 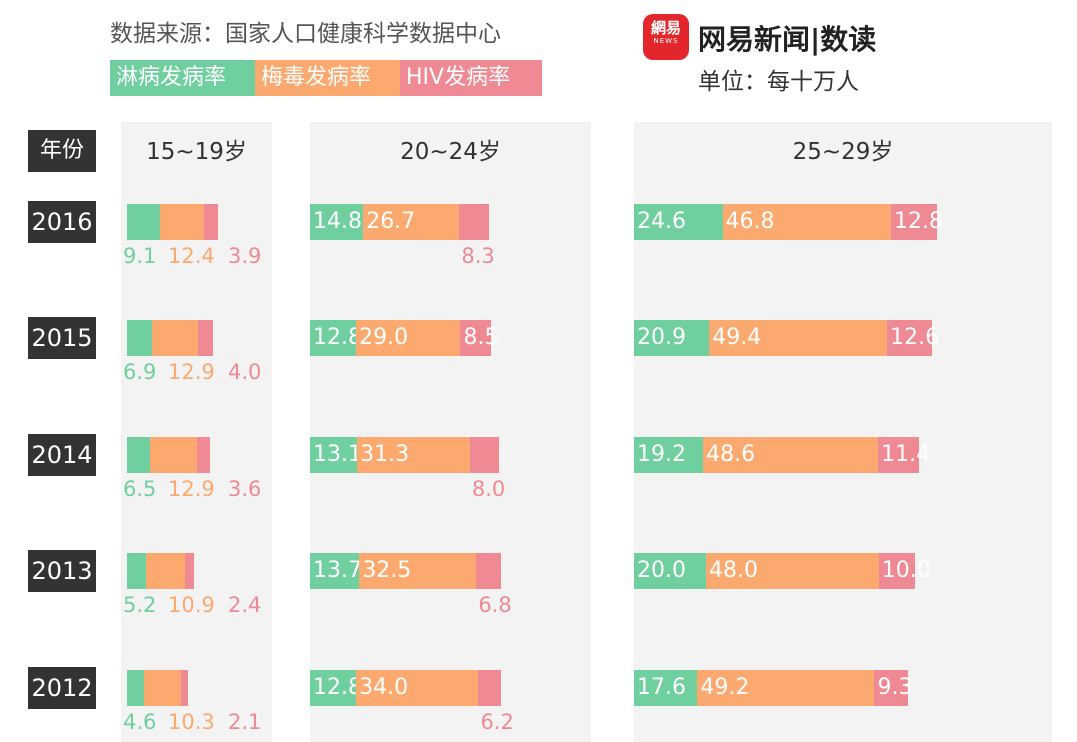 What do you see at coordinates (327, 78) in the screenshot?
I see `legend-syphilis: 梅毒发病率` at bounding box center [327, 78].